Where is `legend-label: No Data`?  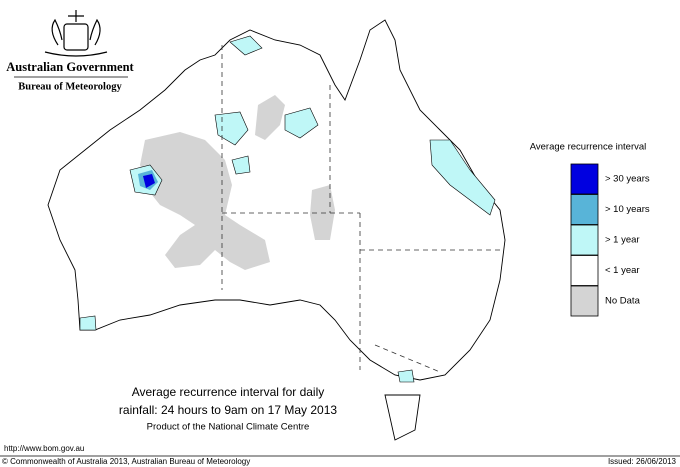
legend-label: No Data is located at coordinates (623, 301).